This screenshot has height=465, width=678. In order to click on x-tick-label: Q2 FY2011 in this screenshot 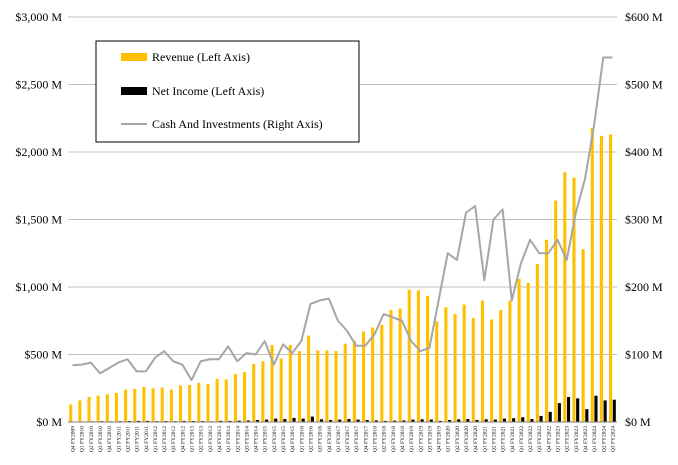, I will do `click(128, 439)`.